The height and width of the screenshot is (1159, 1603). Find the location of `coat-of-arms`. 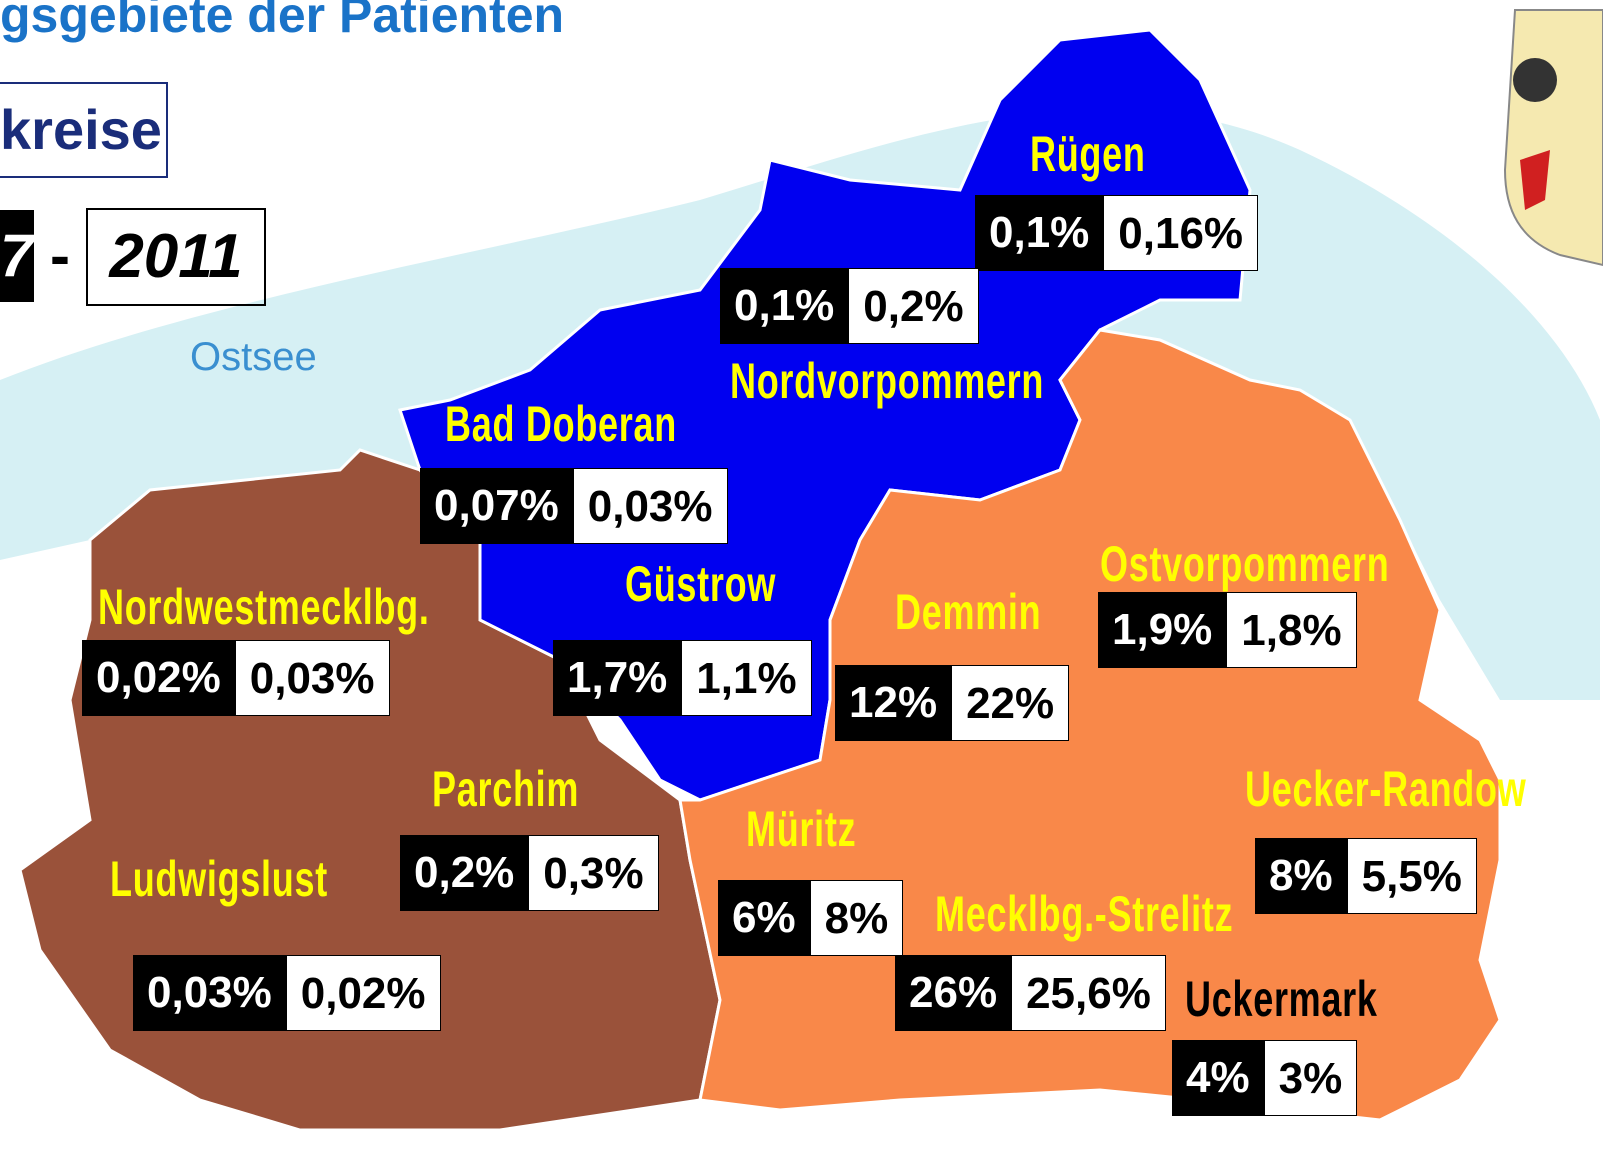

coat-of-arms is located at coordinates (1553, 138).